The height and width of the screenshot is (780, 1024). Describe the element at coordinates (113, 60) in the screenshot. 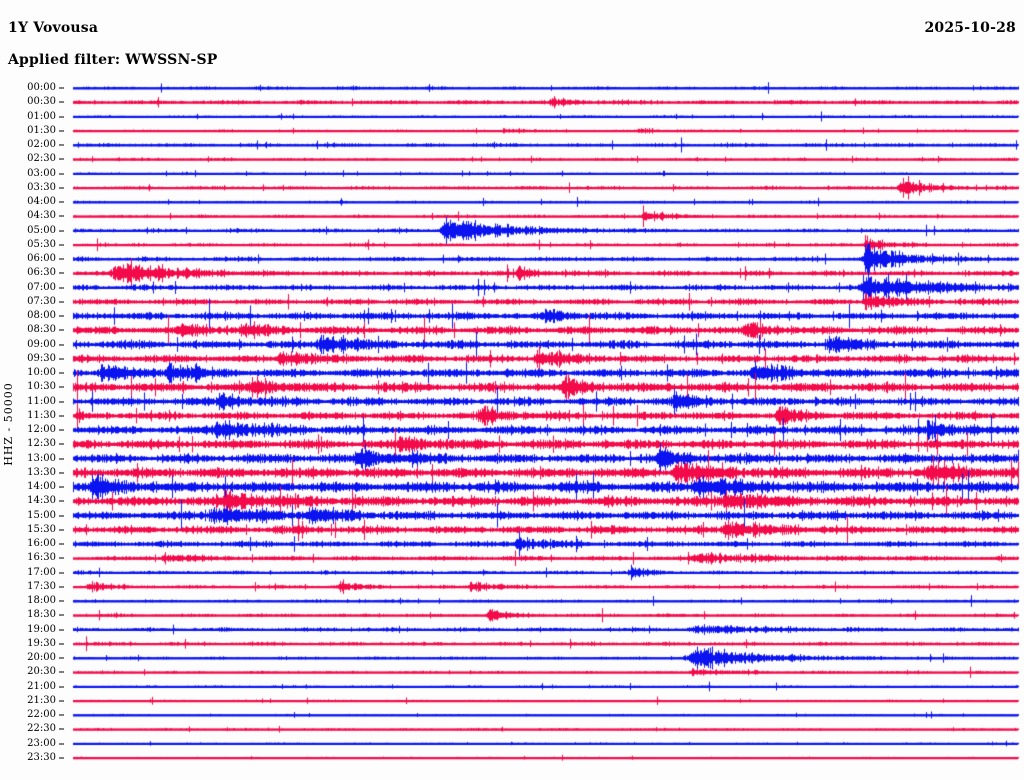

I see `applied-filter-label: Applied filter: WWSSN-SP` at that location.